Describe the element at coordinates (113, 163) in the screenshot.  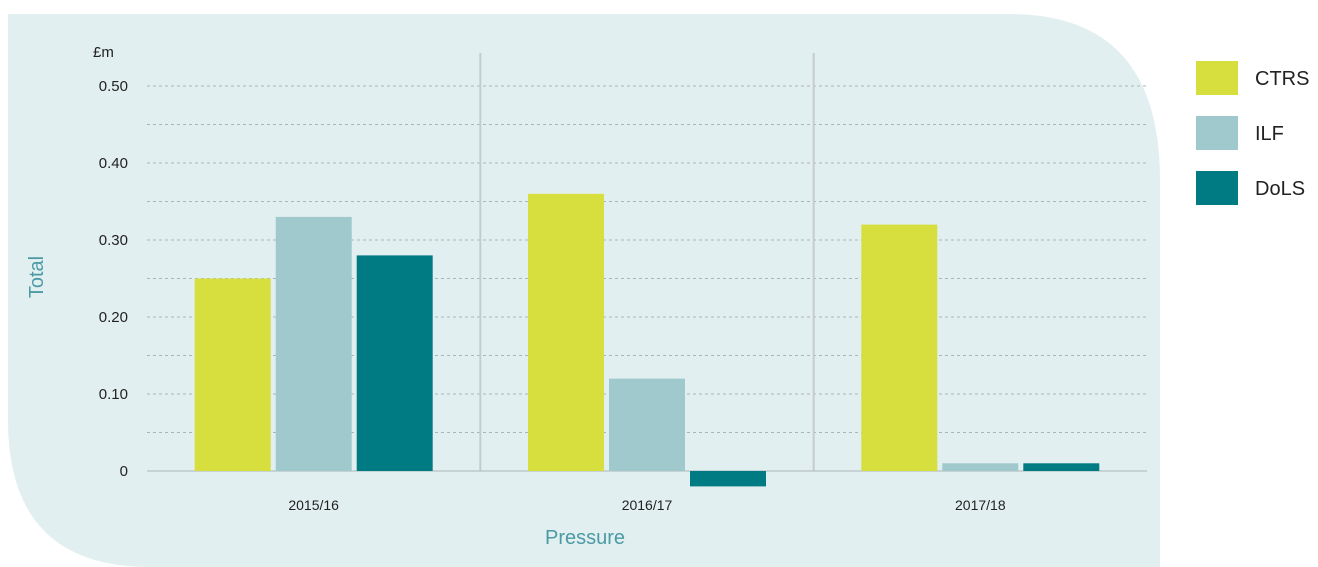
I see `y-tick-label: 0.40` at that location.